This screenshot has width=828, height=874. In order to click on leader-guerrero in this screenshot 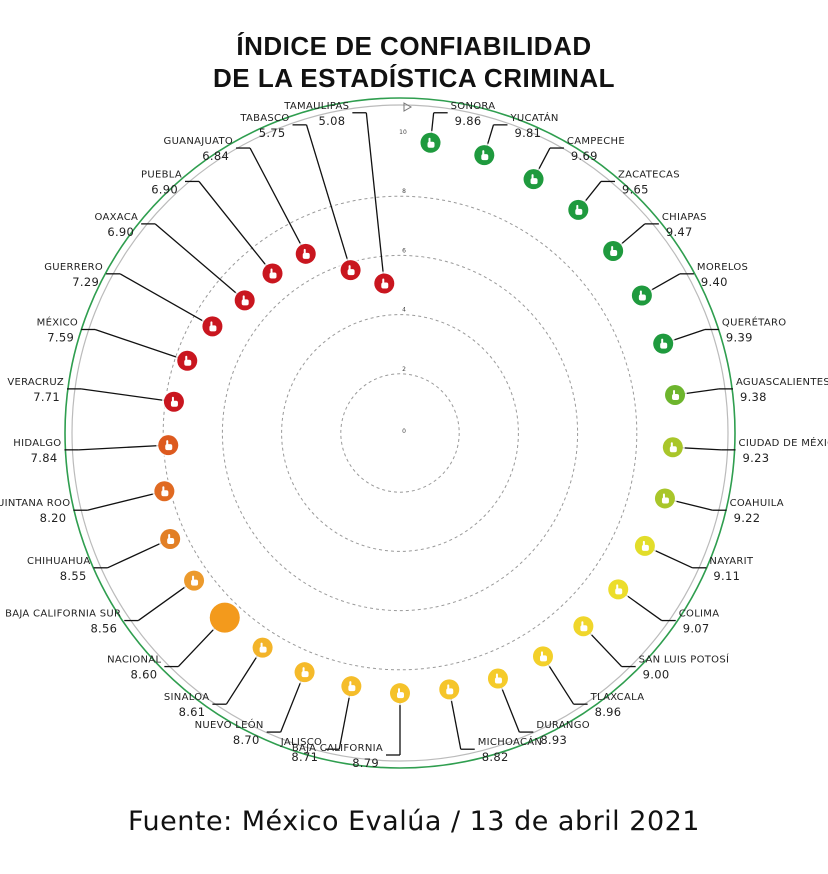, I will do `click(166, 300)`.